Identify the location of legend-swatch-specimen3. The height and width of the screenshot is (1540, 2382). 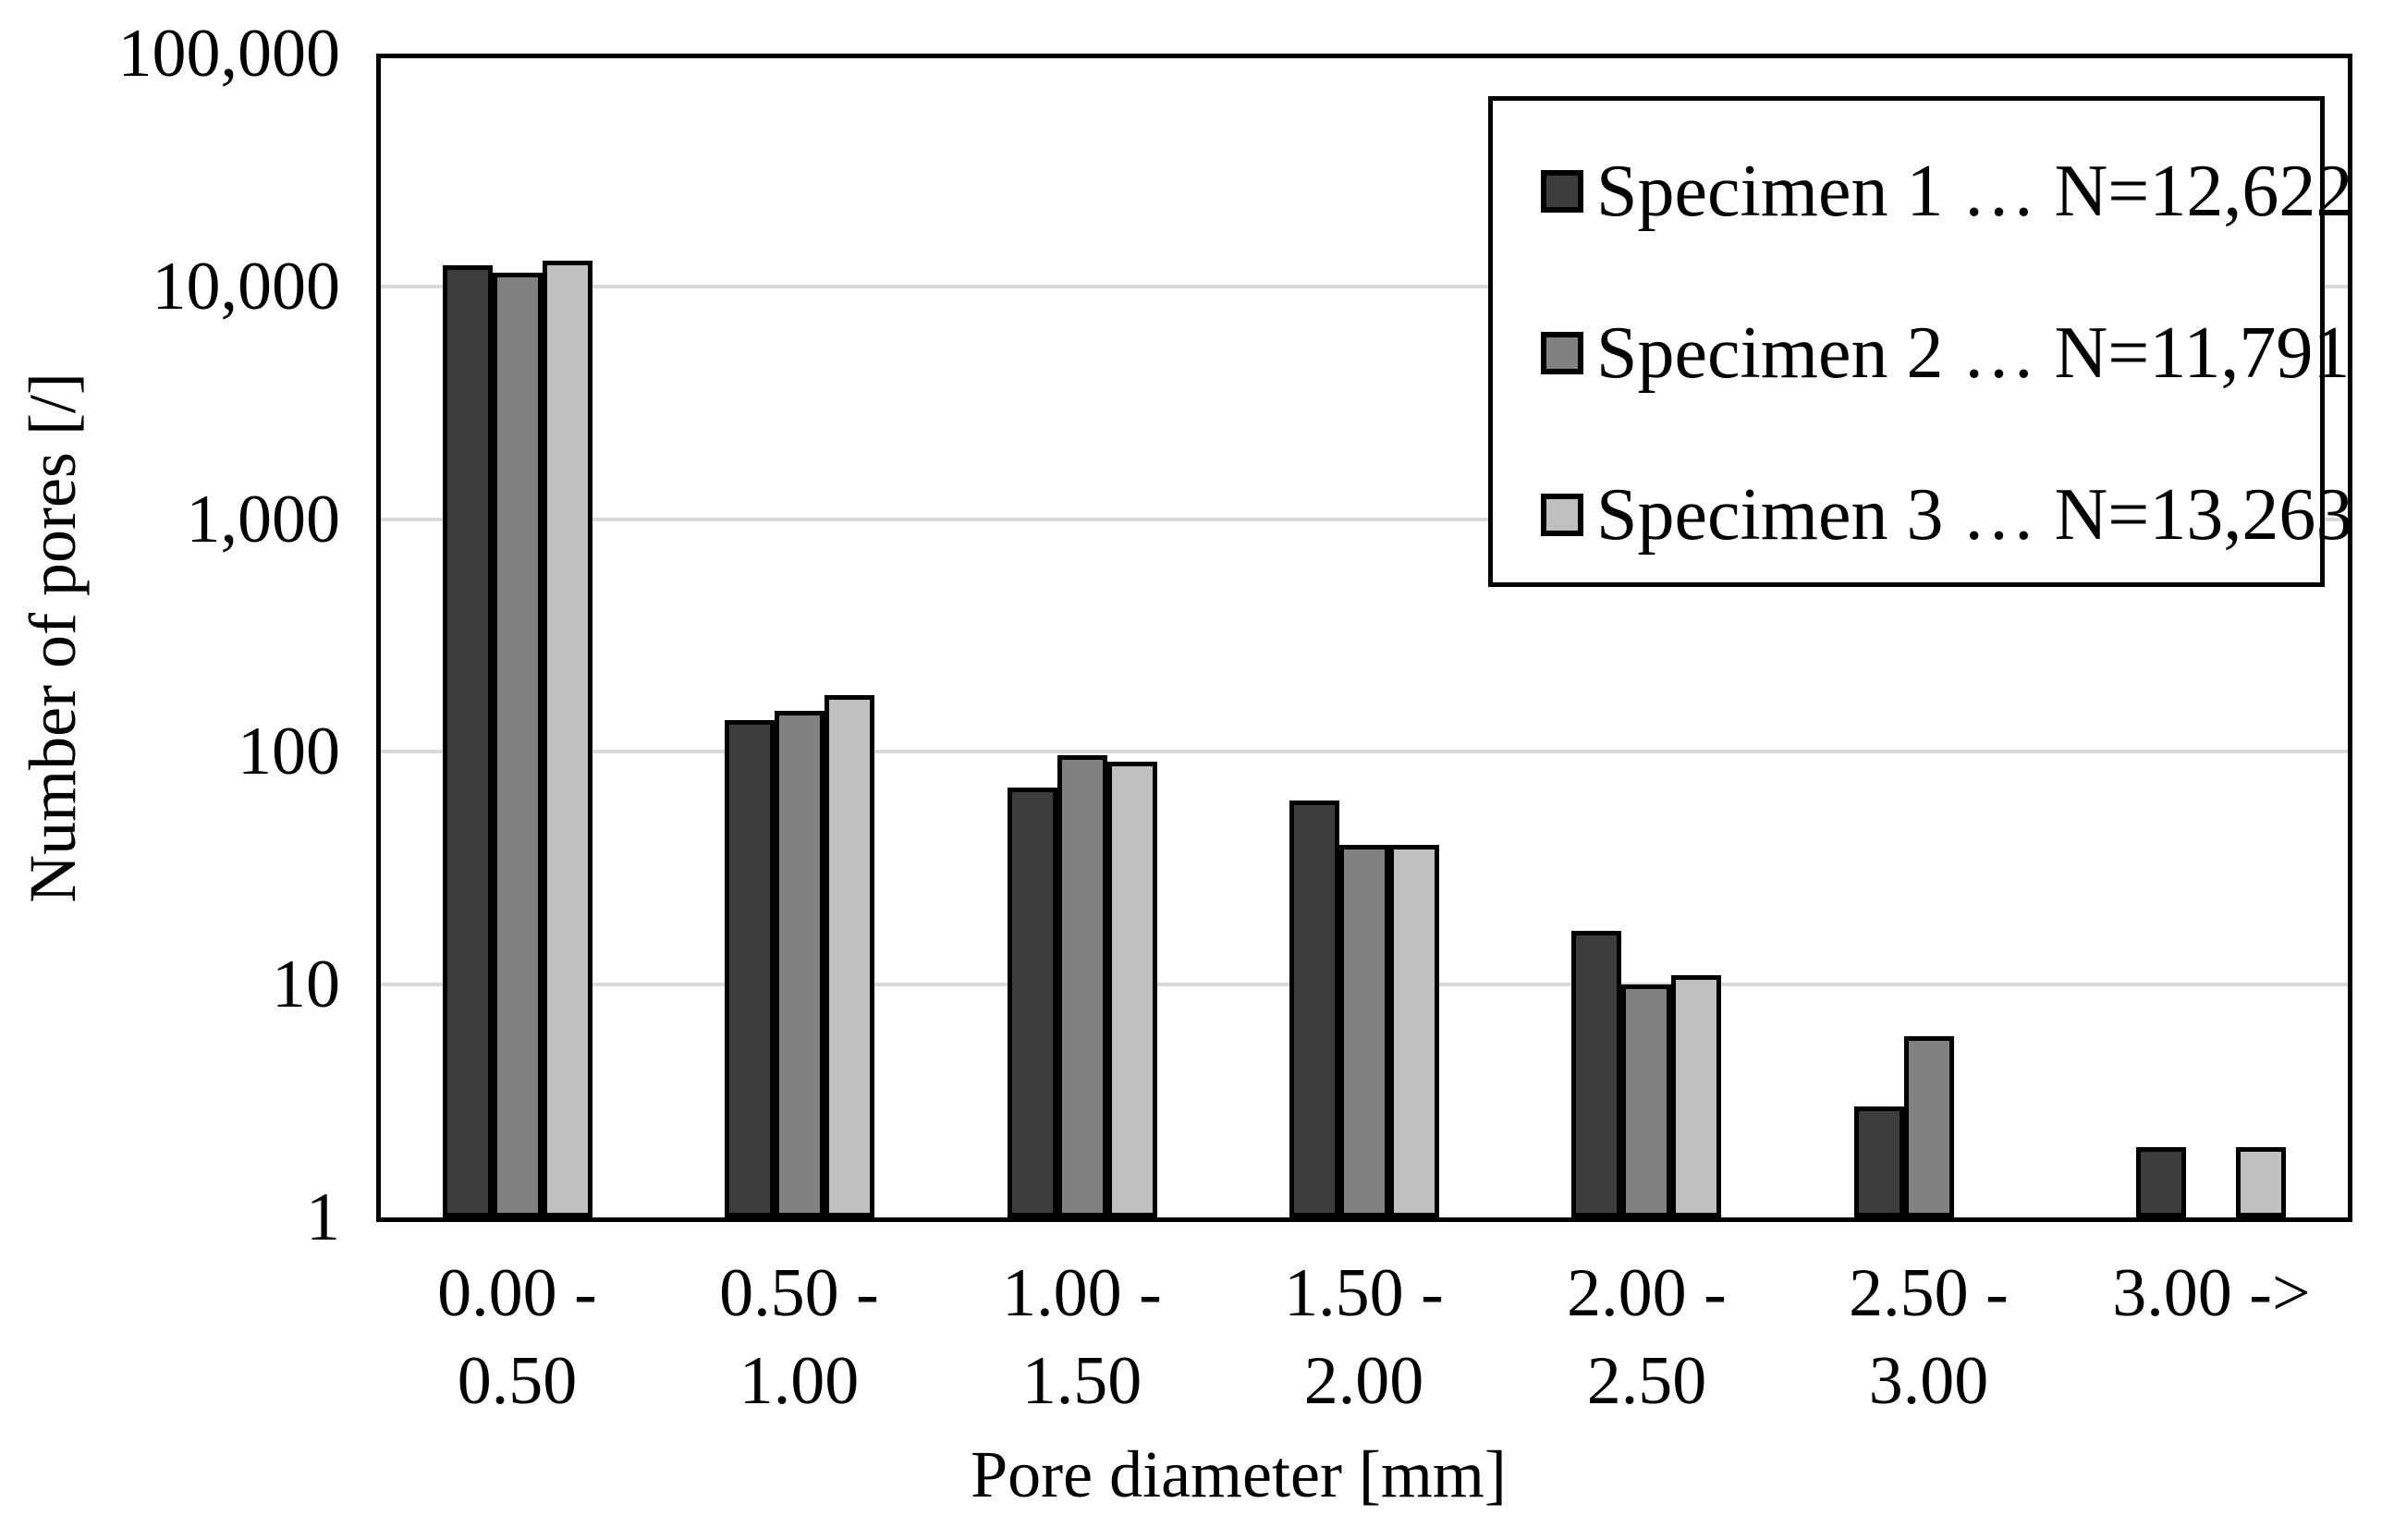
(1562, 515).